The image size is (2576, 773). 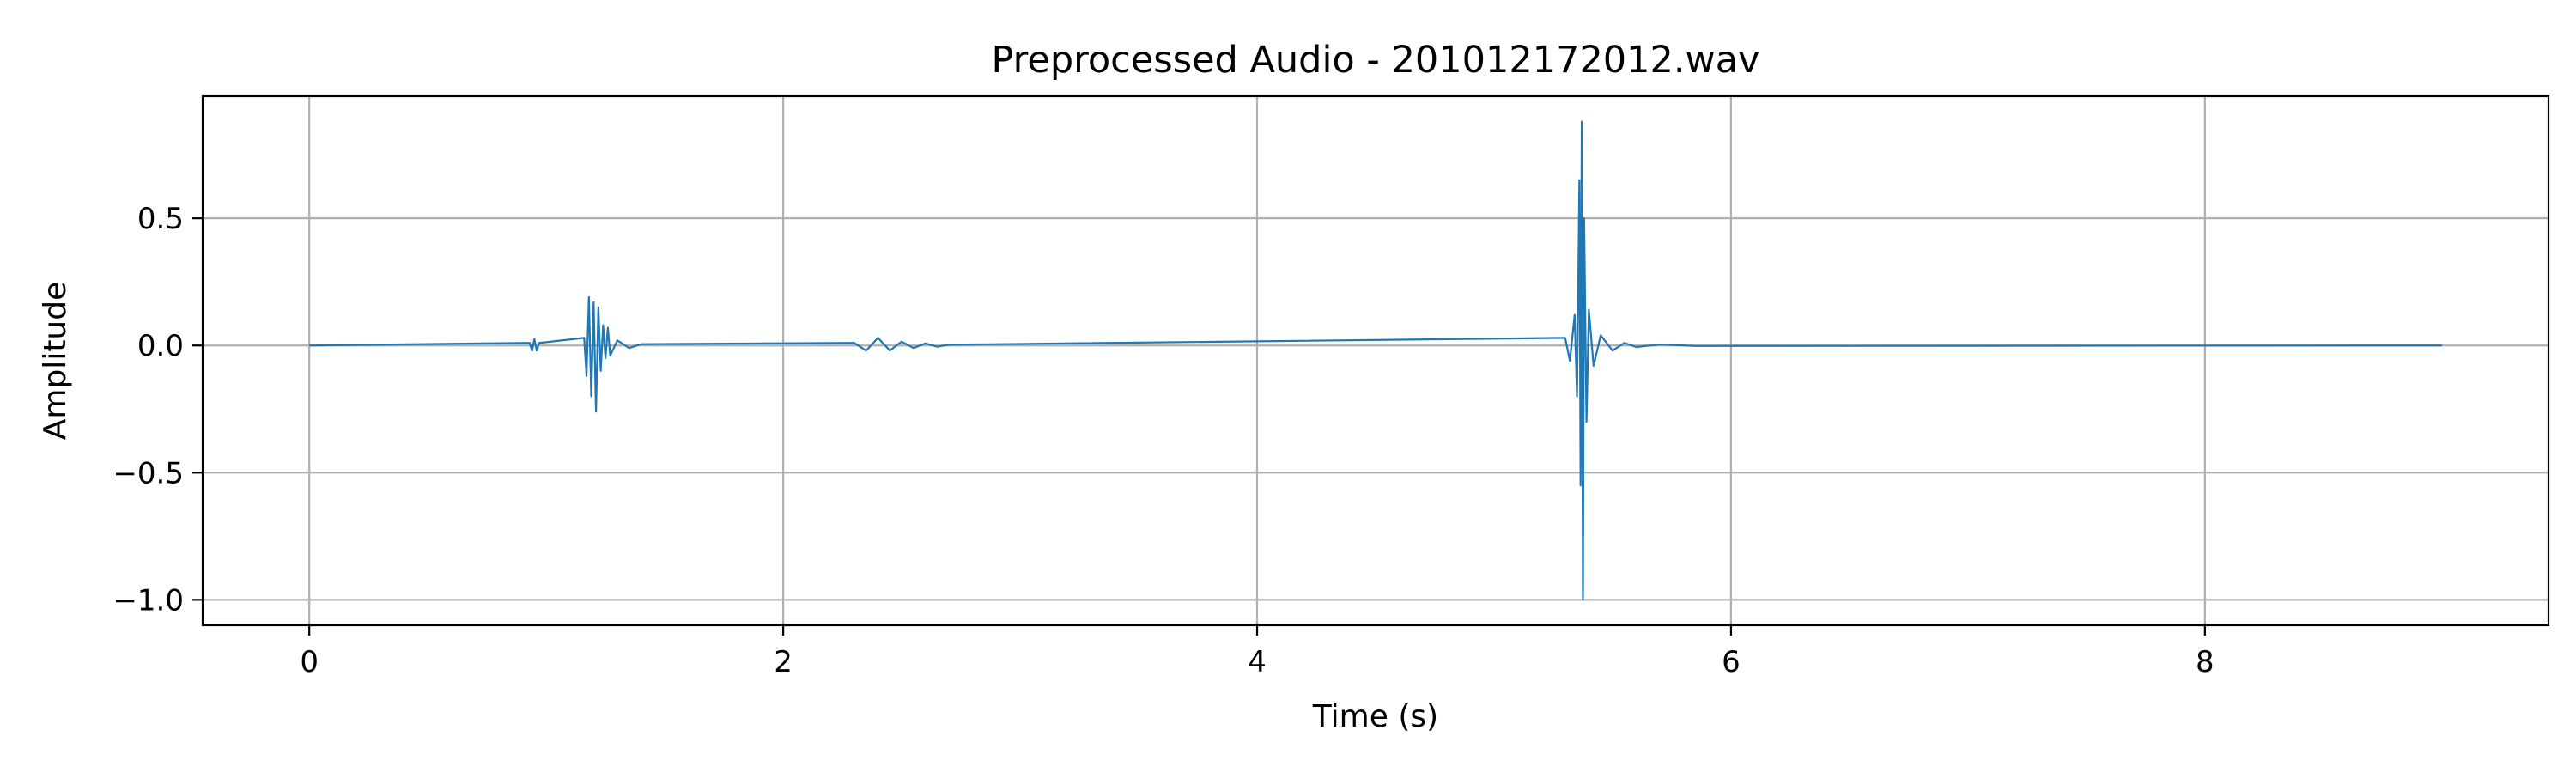 What do you see at coordinates (160, 219) in the screenshot?
I see `y-tick-label: 0.5` at bounding box center [160, 219].